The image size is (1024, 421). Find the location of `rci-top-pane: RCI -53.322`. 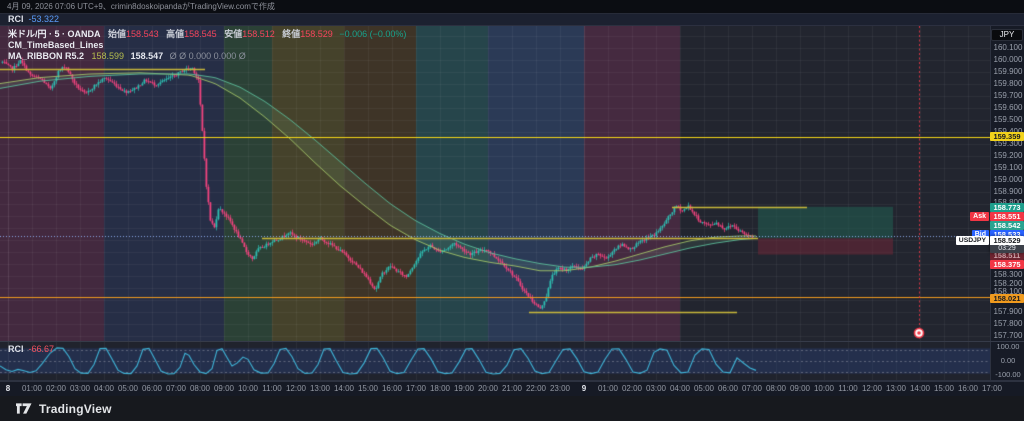

rci-top-pane: RCI -53.322 is located at coordinates (512, 19).